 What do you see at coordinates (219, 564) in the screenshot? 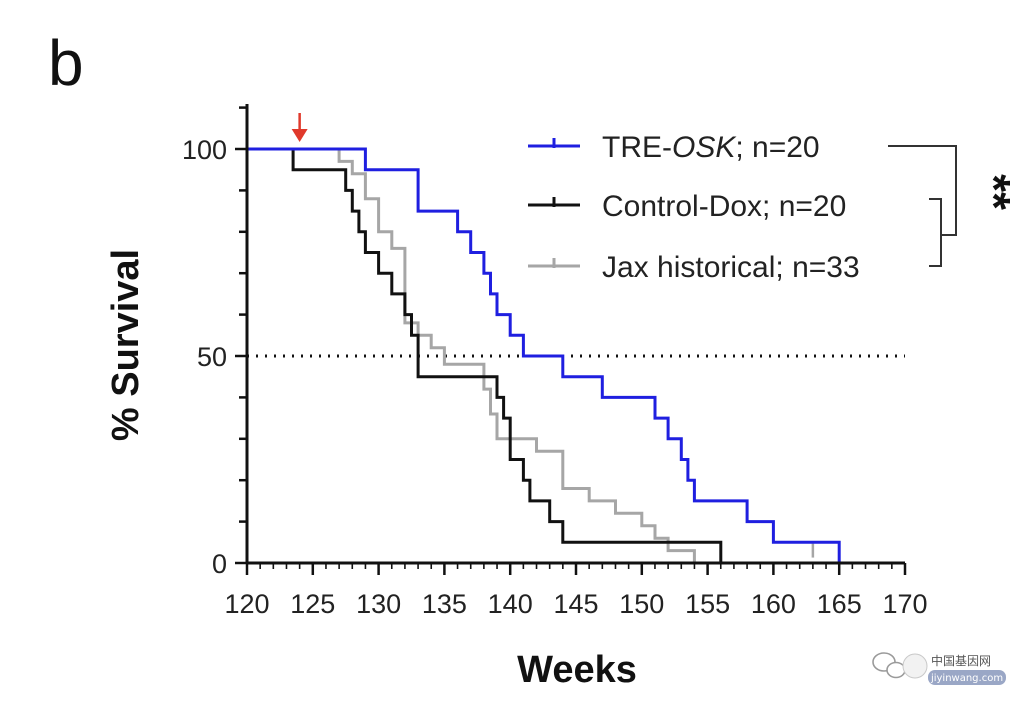
I see `y-tick-label-0: 0` at bounding box center [219, 564].